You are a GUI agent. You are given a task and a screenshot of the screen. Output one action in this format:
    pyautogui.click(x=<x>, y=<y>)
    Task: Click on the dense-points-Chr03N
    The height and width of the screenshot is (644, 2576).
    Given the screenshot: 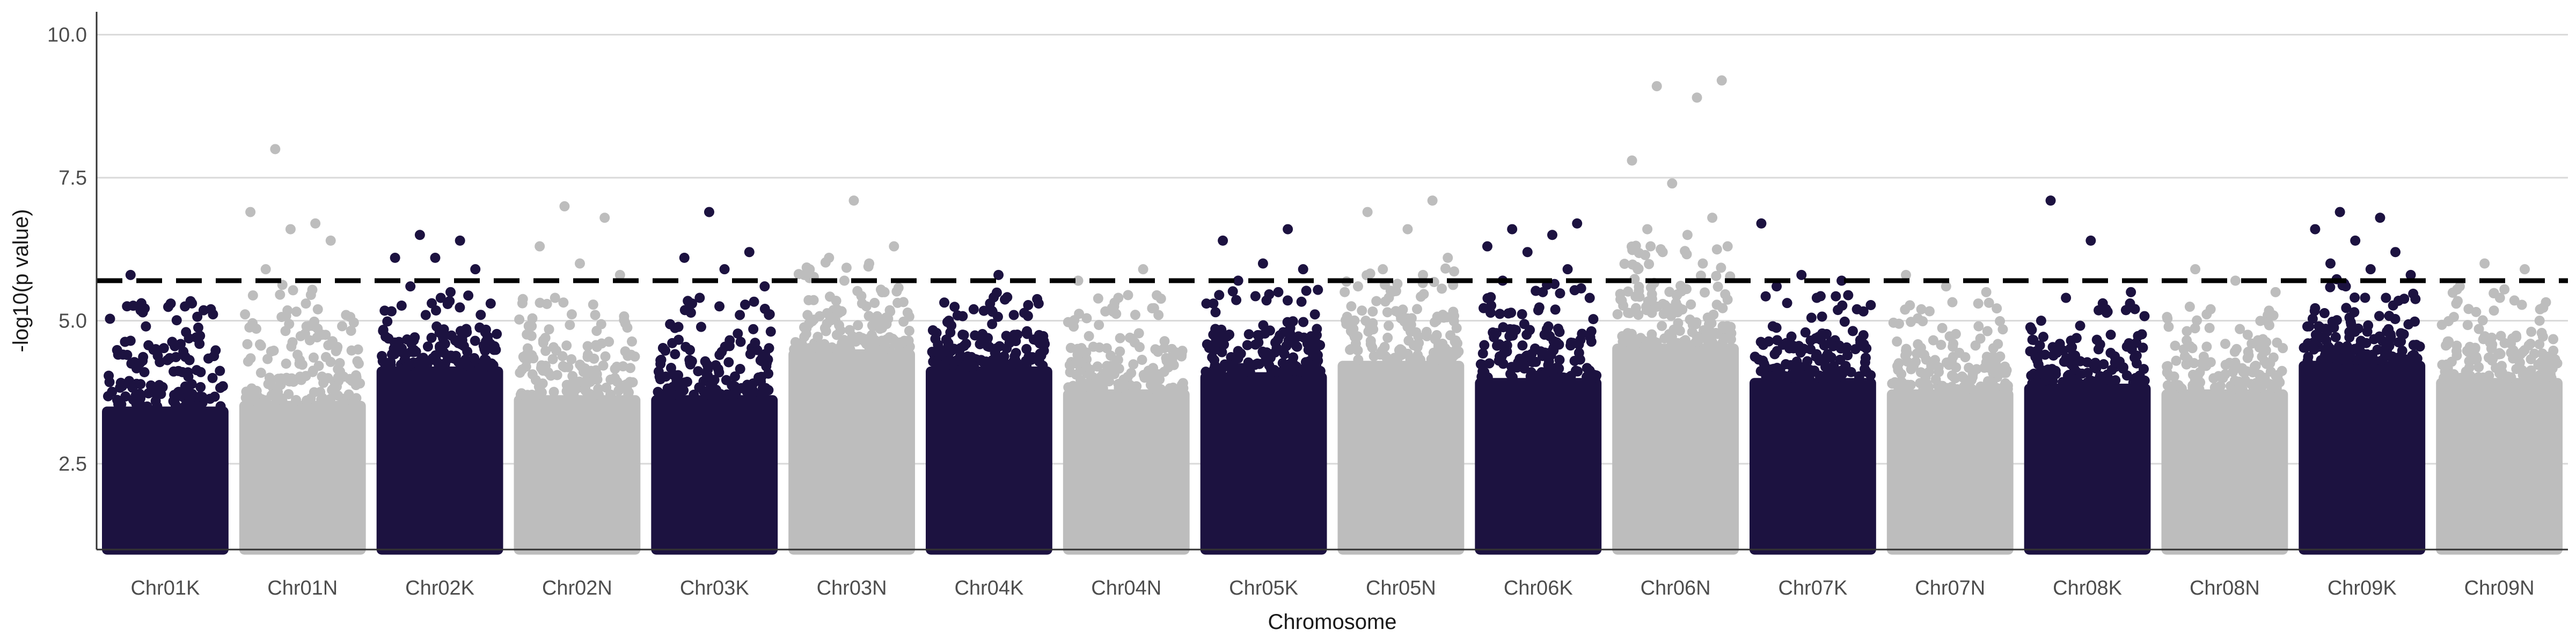 What is the action you would take?
    pyautogui.click(x=851, y=452)
    